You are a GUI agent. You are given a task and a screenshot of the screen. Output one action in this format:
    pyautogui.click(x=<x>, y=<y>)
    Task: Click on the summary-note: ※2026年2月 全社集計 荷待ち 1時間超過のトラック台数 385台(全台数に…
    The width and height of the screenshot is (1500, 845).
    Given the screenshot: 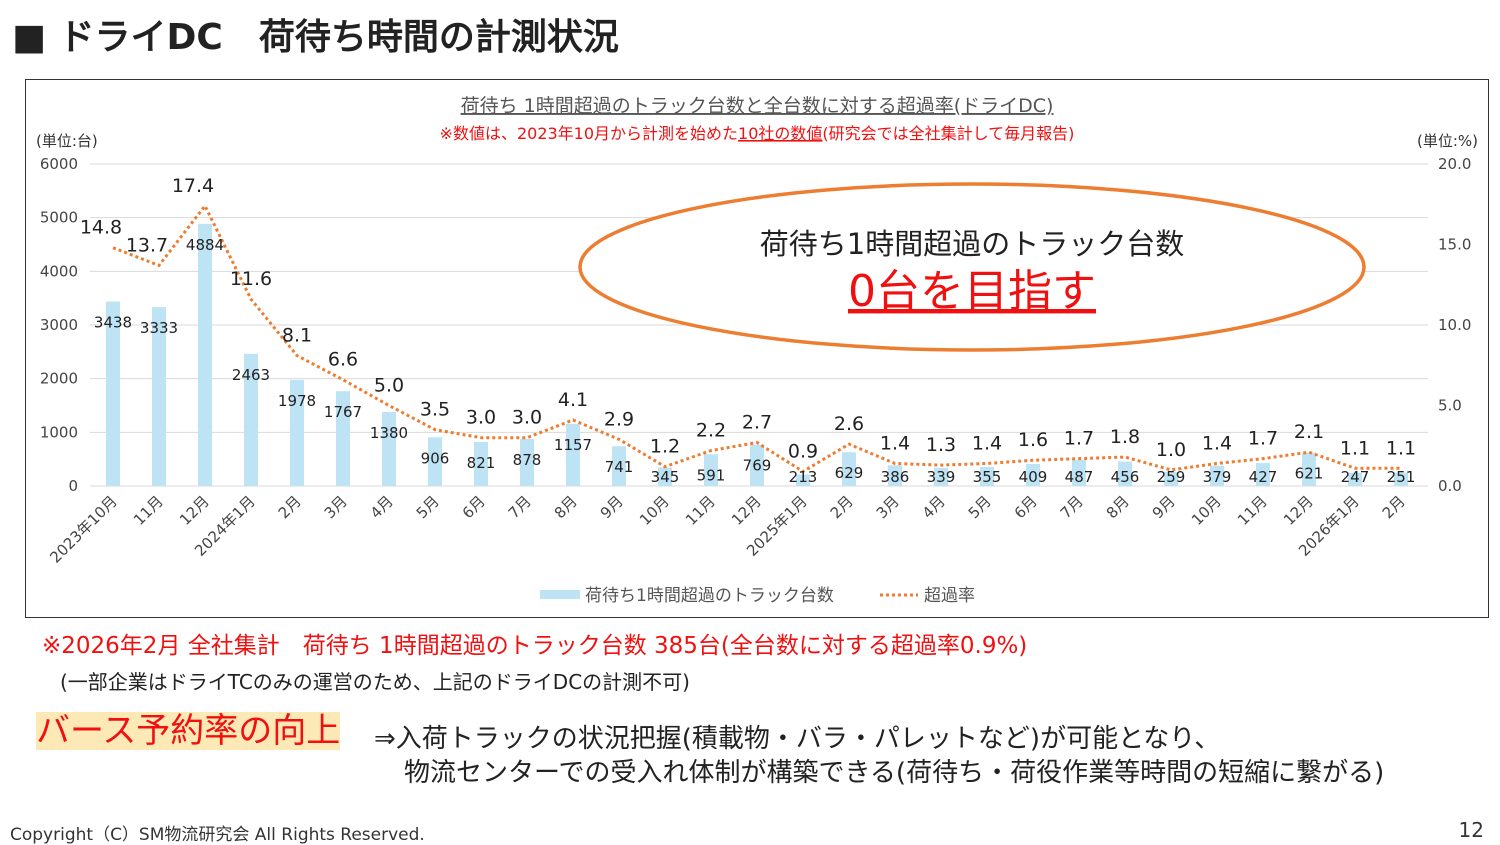 What is the action you would take?
    pyautogui.click(x=534, y=643)
    